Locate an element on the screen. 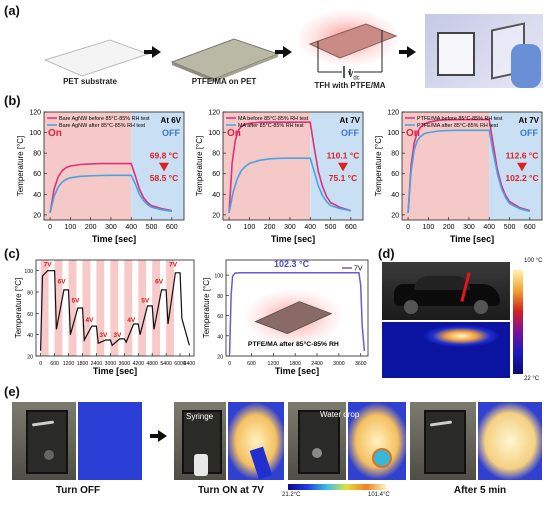  on-zone is located at coordinates (267, 166).